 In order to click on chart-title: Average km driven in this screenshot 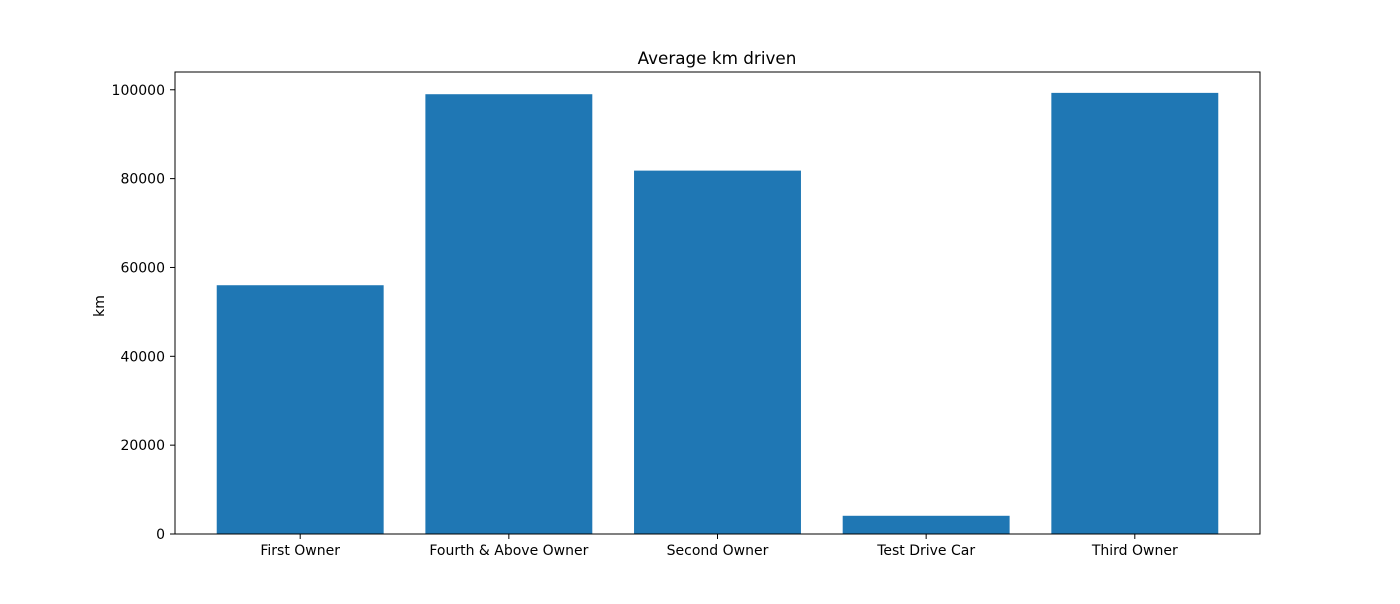, I will do `click(717, 58)`.